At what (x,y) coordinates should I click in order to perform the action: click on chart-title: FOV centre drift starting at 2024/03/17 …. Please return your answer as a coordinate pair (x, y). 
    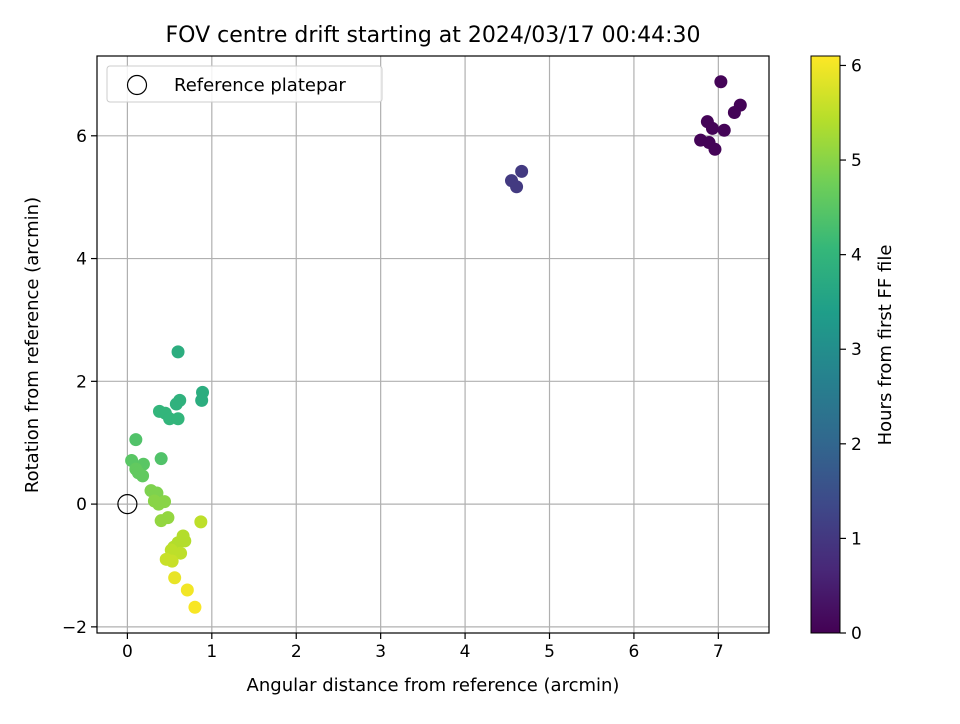
    Looking at the image, I should click on (433, 35).